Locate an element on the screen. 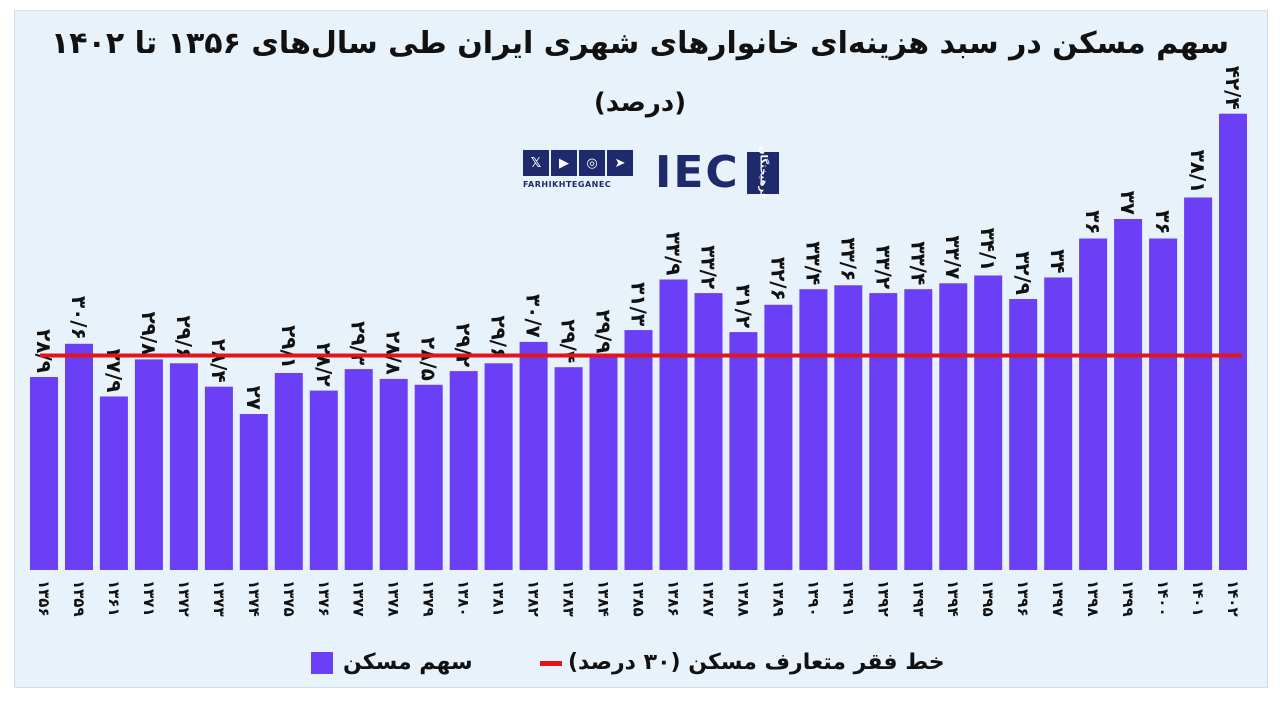 The image size is (1280, 705). x-tick-label-8: ۱۳۷۶ is located at coordinates (324, 598).